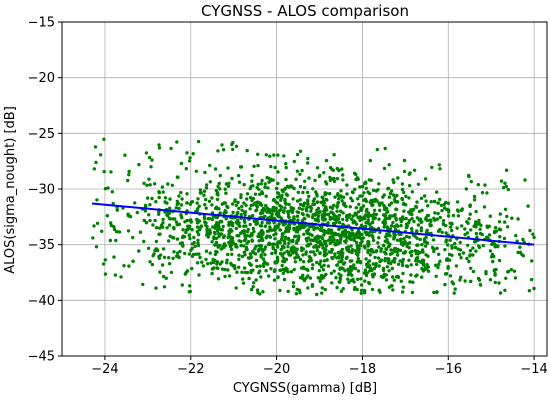 The width and height of the screenshot is (550, 401). I want to click on y-tick-label: −25, so click(41, 134).